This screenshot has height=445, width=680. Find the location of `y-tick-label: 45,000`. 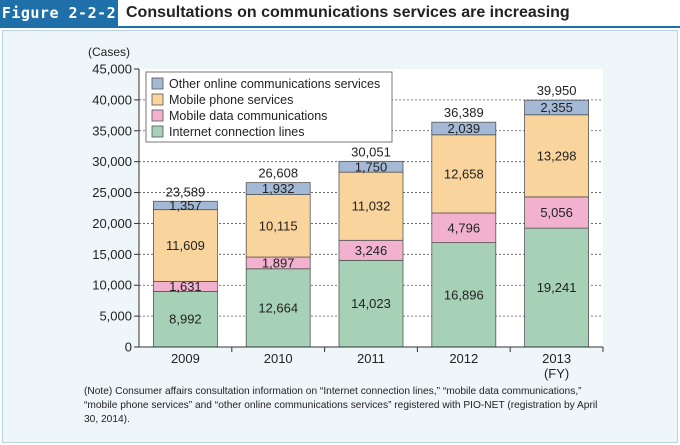

y-tick-label: 45,000 is located at coordinates (112, 69).